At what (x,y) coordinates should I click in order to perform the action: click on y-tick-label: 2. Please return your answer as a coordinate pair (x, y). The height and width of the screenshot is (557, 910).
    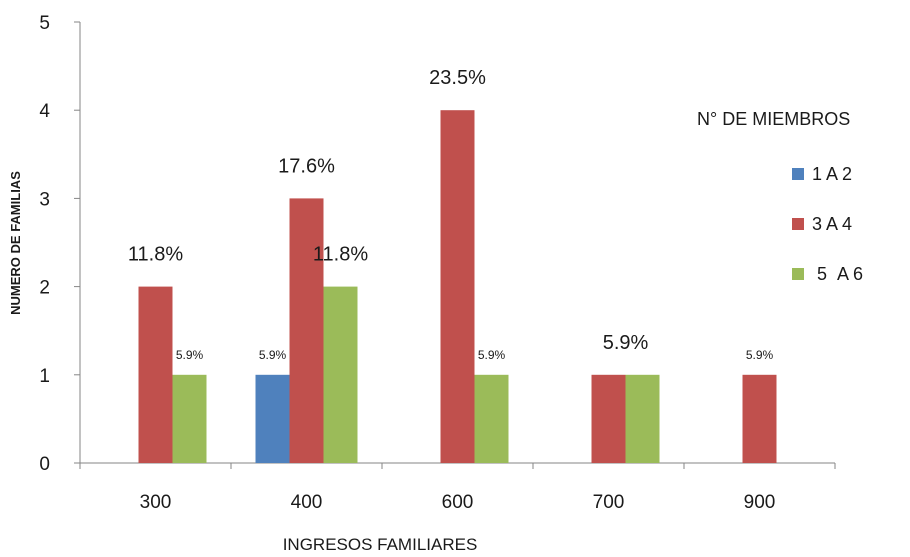
    Looking at the image, I should click on (44, 288).